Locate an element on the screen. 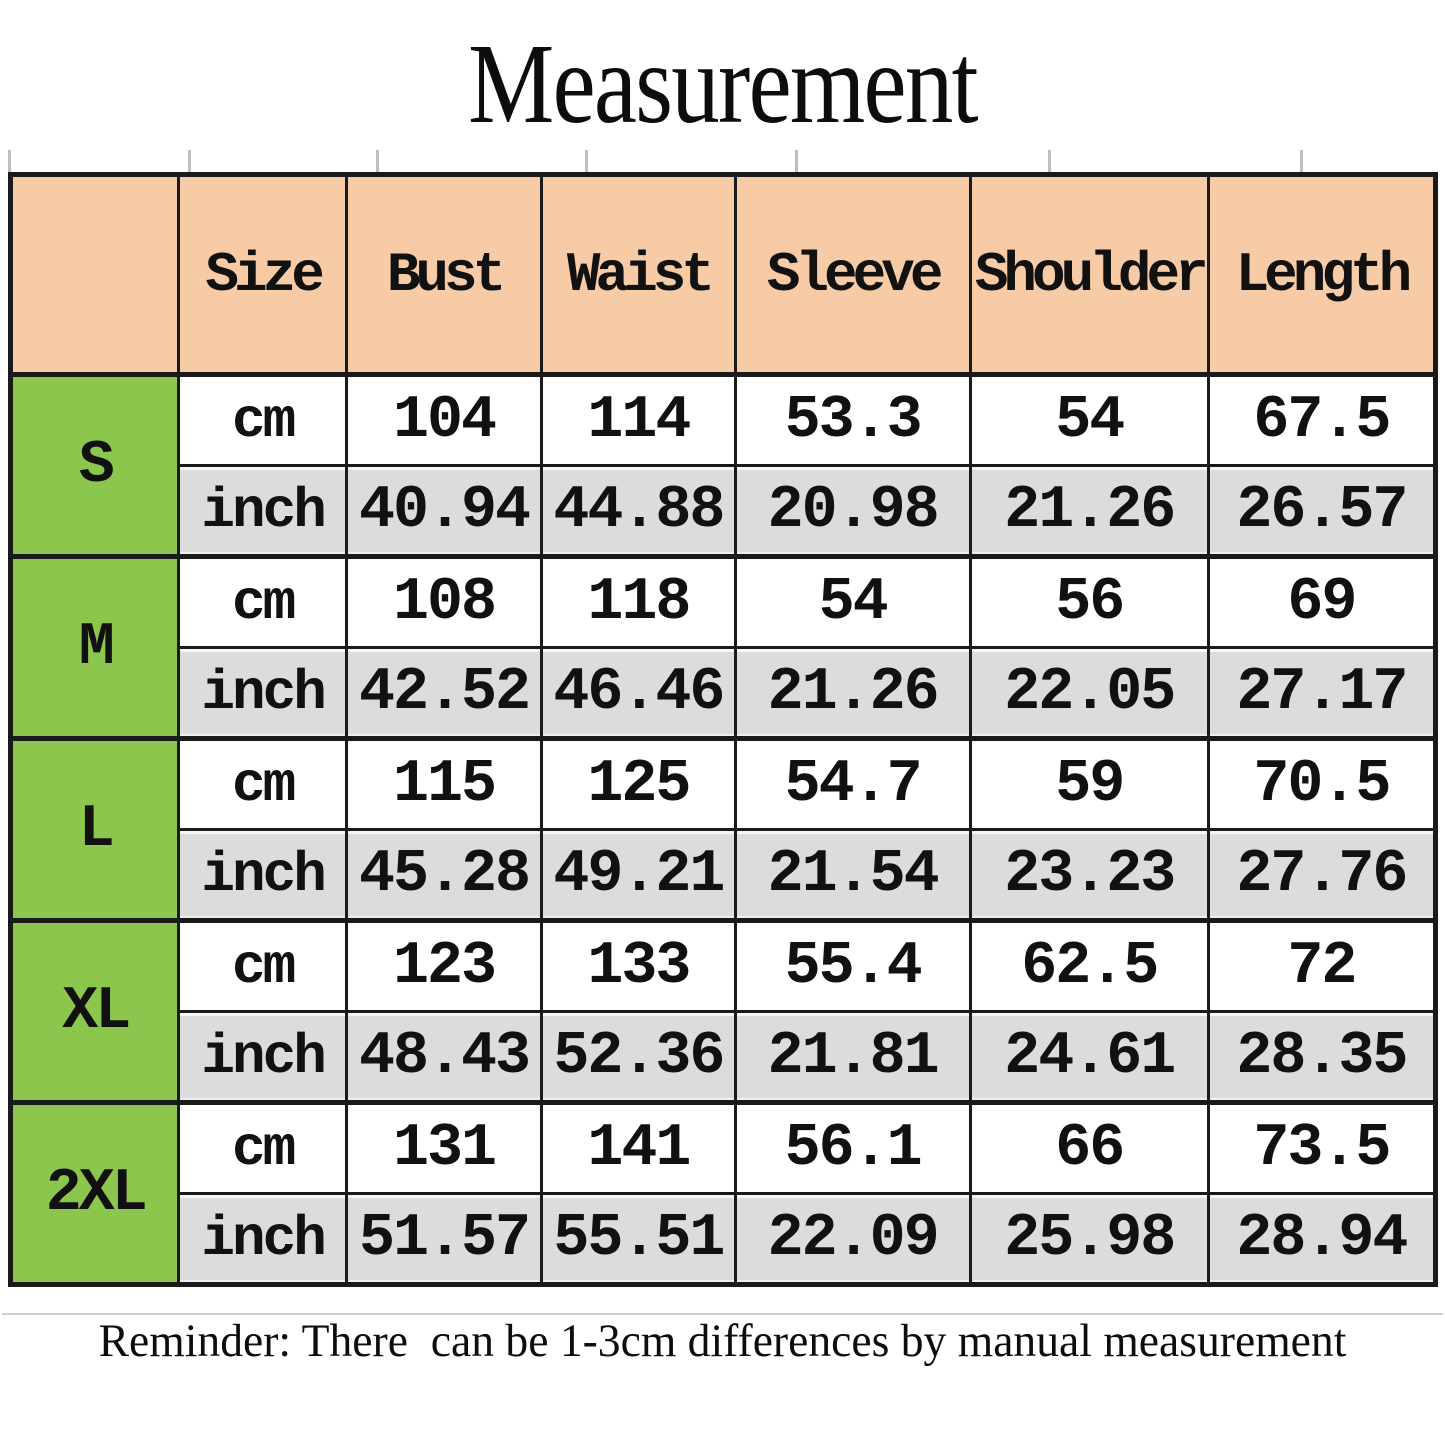 This screenshot has height=1445, width=1445. value-S-inch-4: 26.57 is located at coordinates (1322, 511).